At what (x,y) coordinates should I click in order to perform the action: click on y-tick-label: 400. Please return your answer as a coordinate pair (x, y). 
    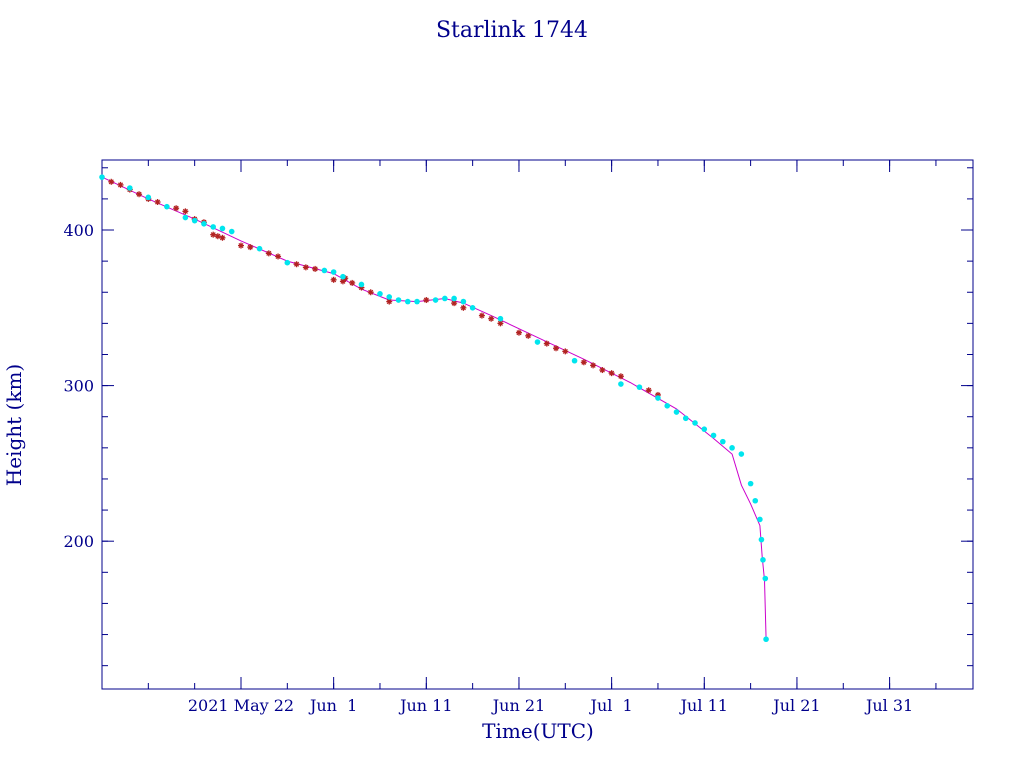
    Looking at the image, I should click on (78, 230).